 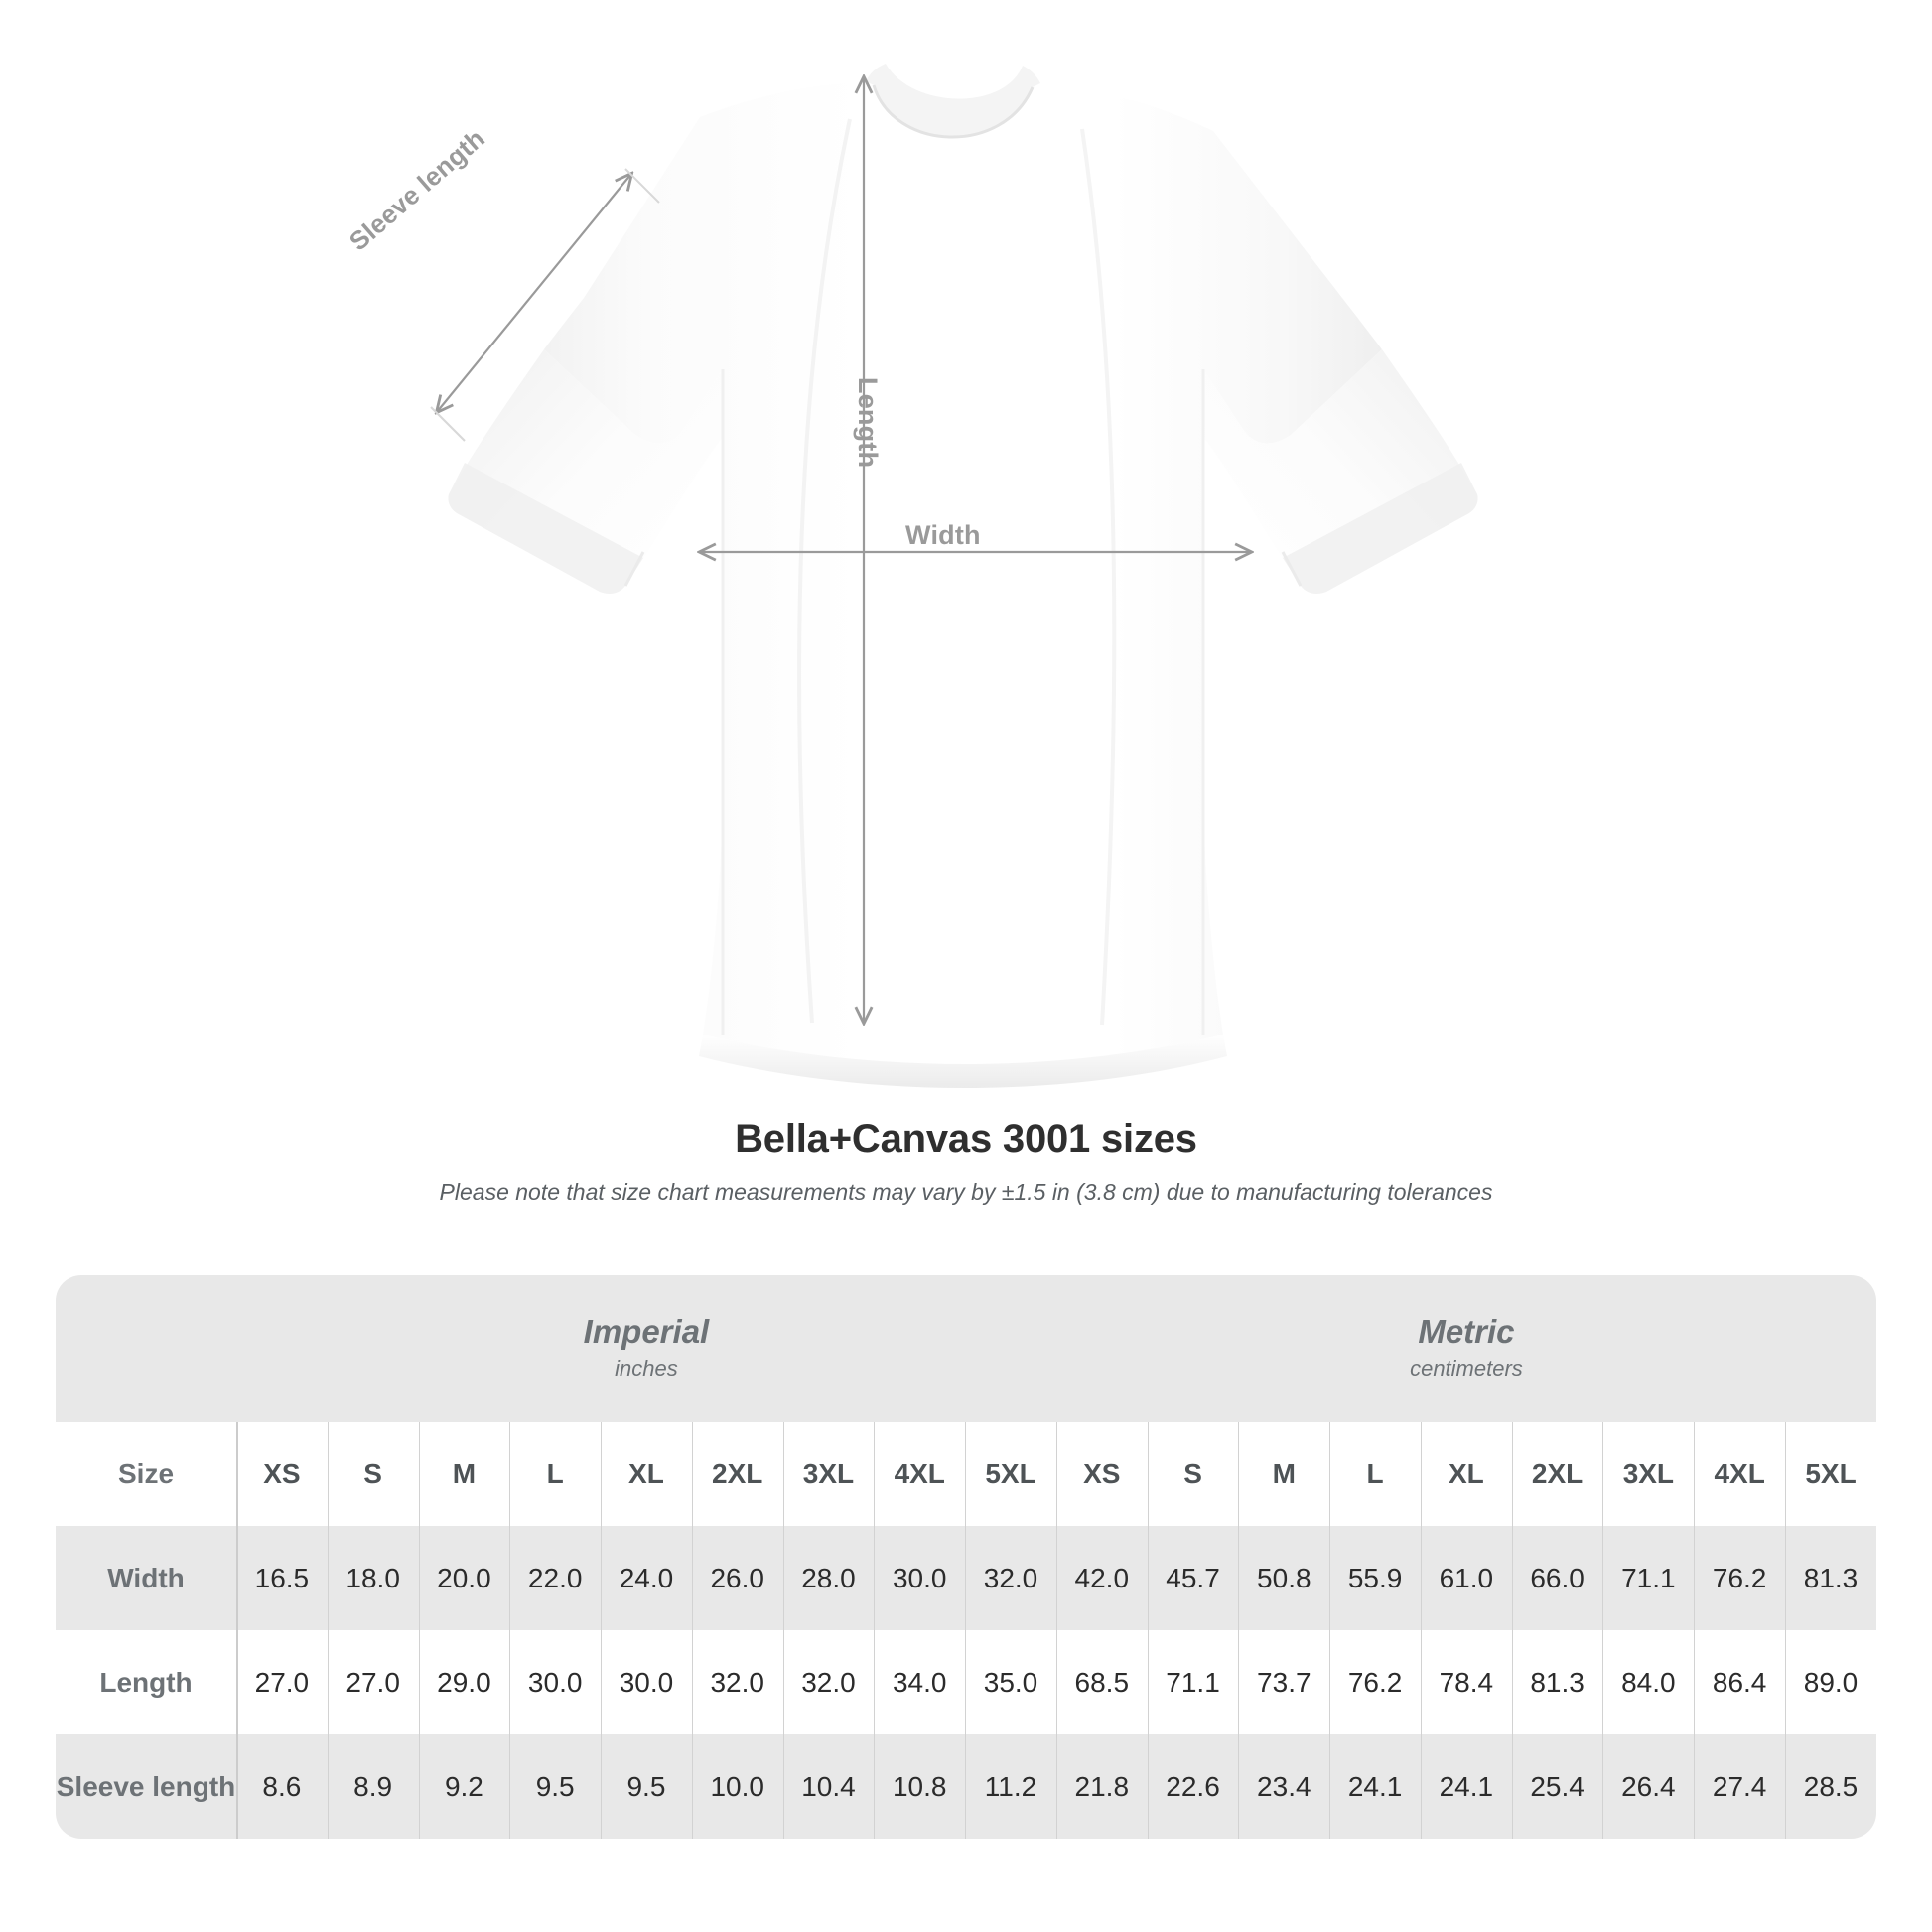 What do you see at coordinates (1193, 1786) in the screenshot?
I see `cell-sleeve-length-metric-s: 22.6` at bounding box center [1193, 1786].